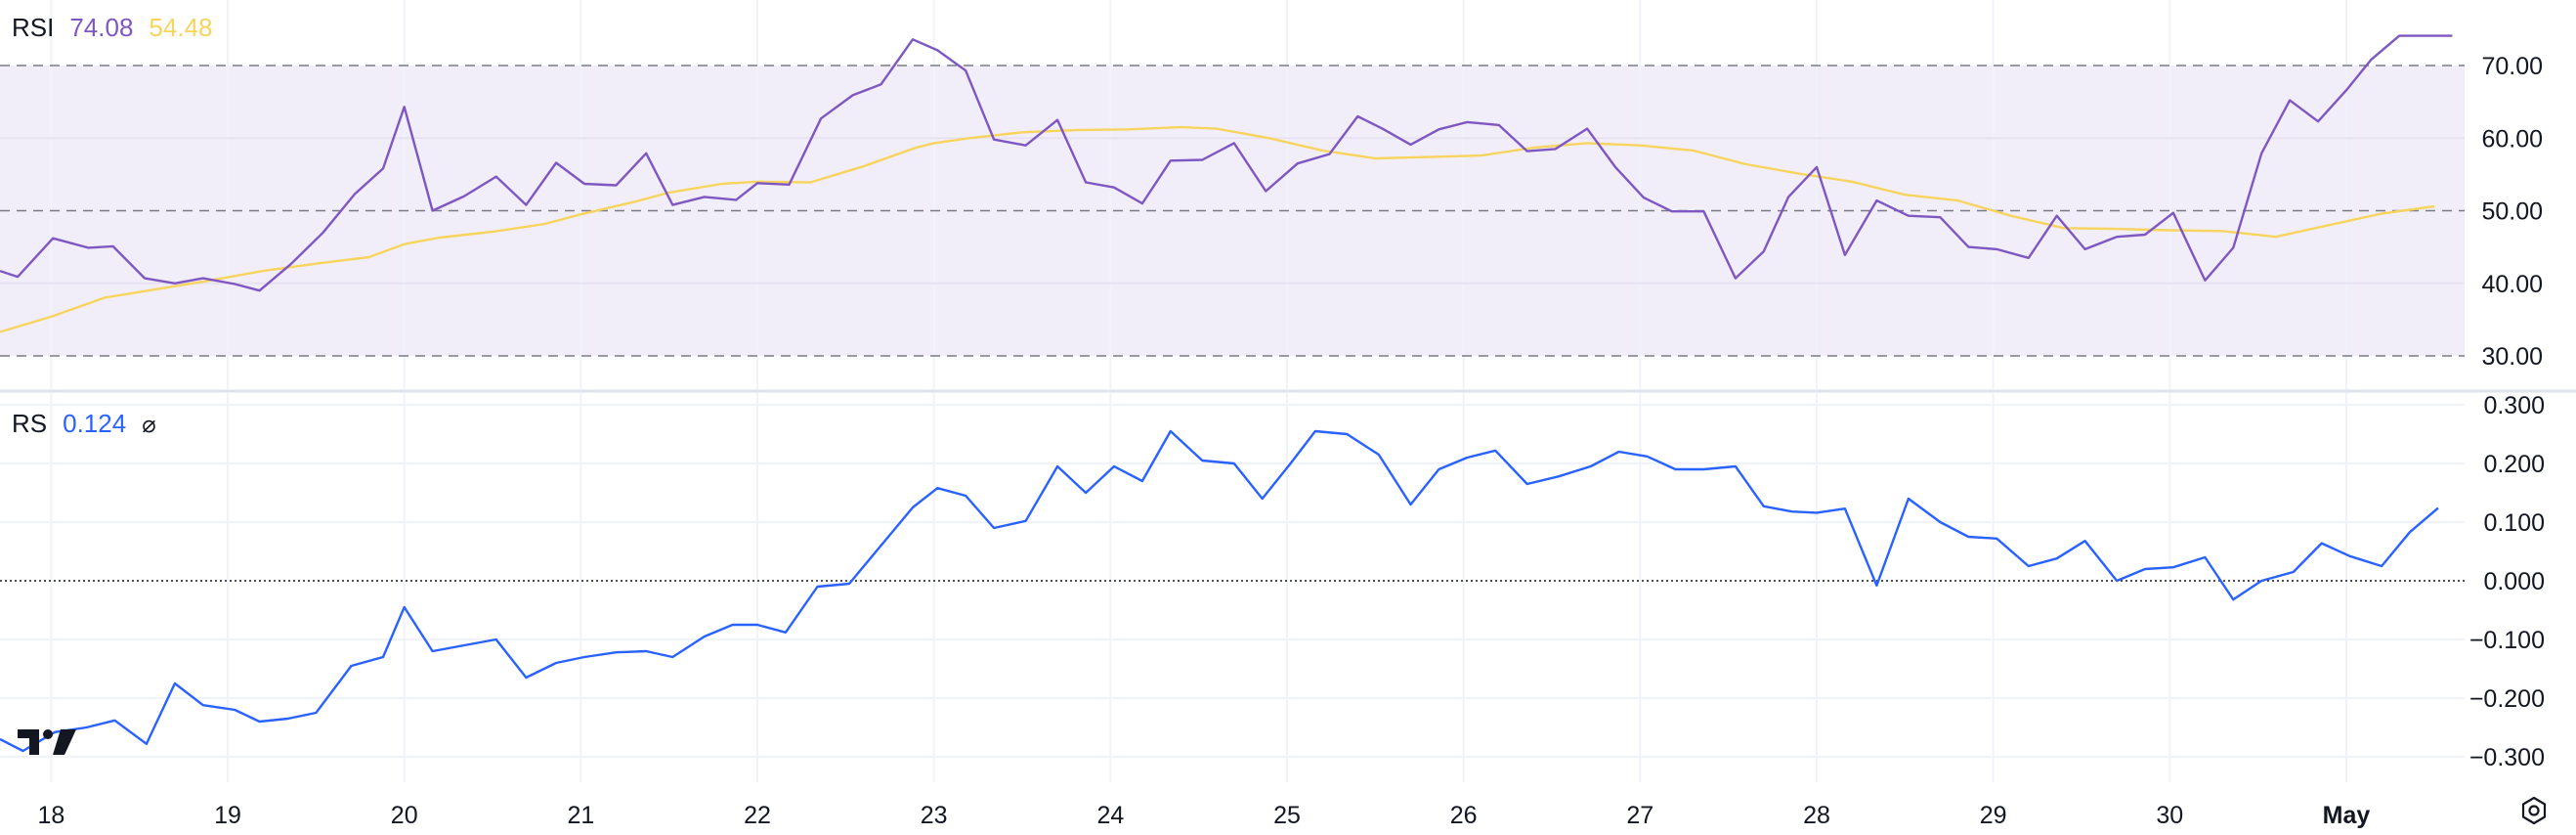 The image size is (2576, 835). What do you see at coordinates (2514, 523) in the screenshot?
I see `rs-y-tick-label: 0.100` at bounding box center [2514, 523].